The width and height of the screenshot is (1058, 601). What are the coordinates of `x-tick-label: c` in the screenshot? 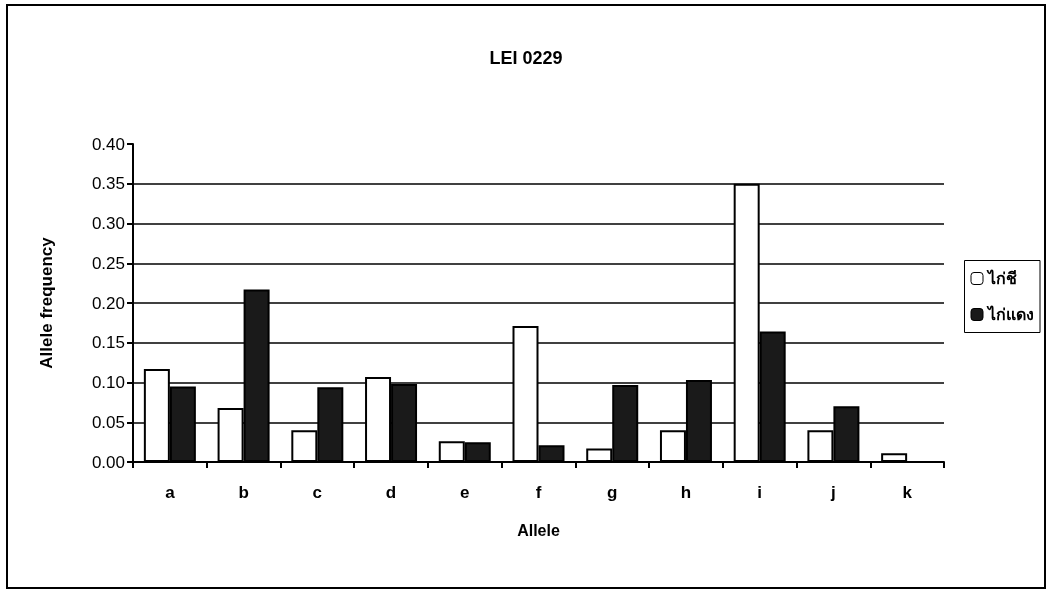 It's located at (317, 492).